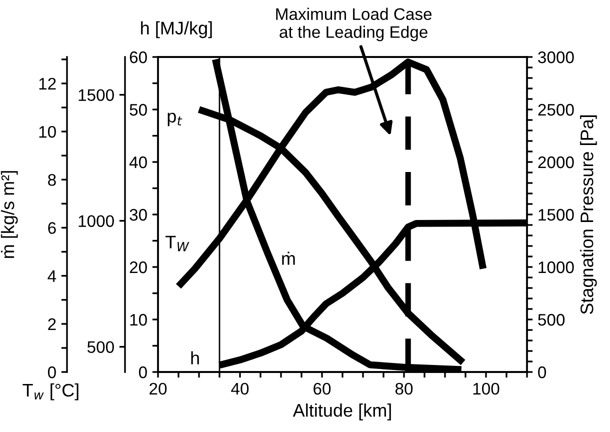  Describe the element at coordinates (588, 214) in the screenshot. I see `y2-axis-title: Stagnation Pressure [Pa]` at that location.